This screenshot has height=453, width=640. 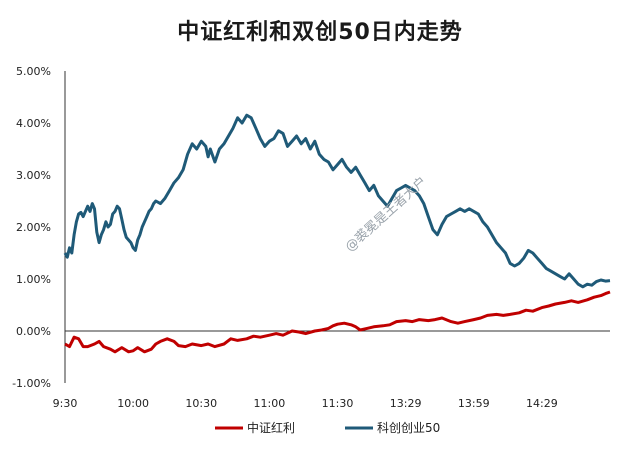 What do you see at coordinates (33, 71) in the screenshot?
I see `y-tick-label: 5.00%` at bounding box center [33, 71].